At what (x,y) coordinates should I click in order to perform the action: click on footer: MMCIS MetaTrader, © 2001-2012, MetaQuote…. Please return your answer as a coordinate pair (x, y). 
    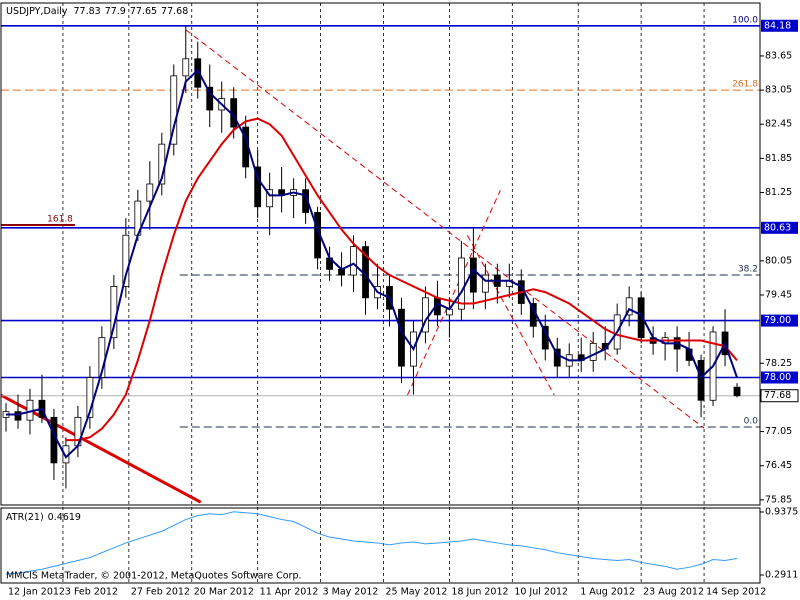
    Looking at the image, I should click on (154, 576).